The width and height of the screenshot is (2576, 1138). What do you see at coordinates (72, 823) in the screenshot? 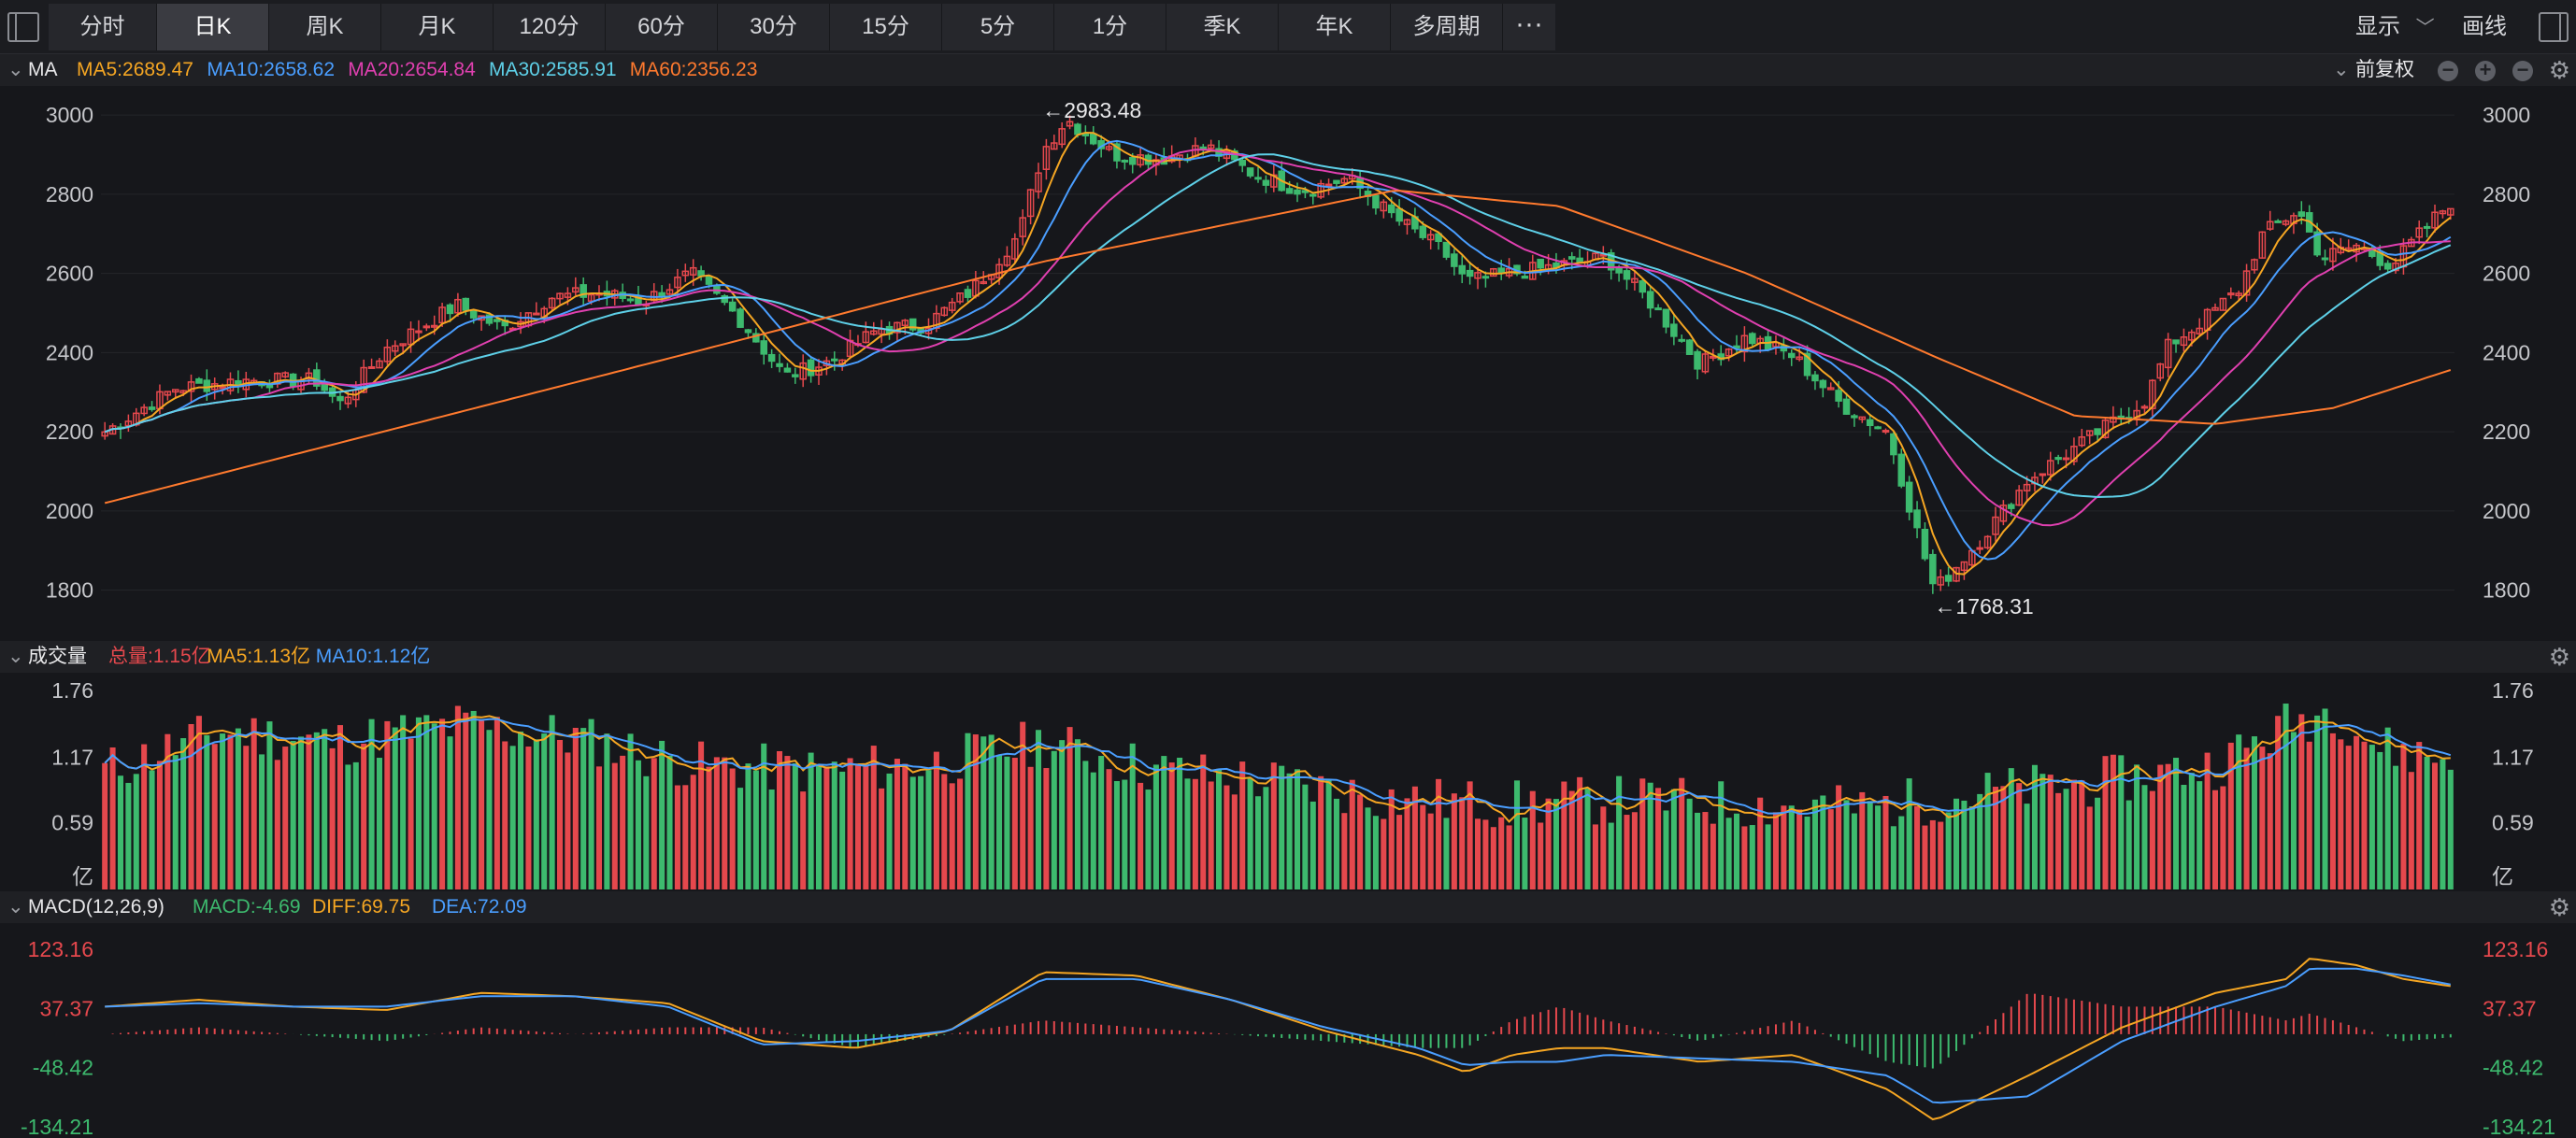
I see `y-tick-label-left: 0.59` at bounding box center [72, 823].